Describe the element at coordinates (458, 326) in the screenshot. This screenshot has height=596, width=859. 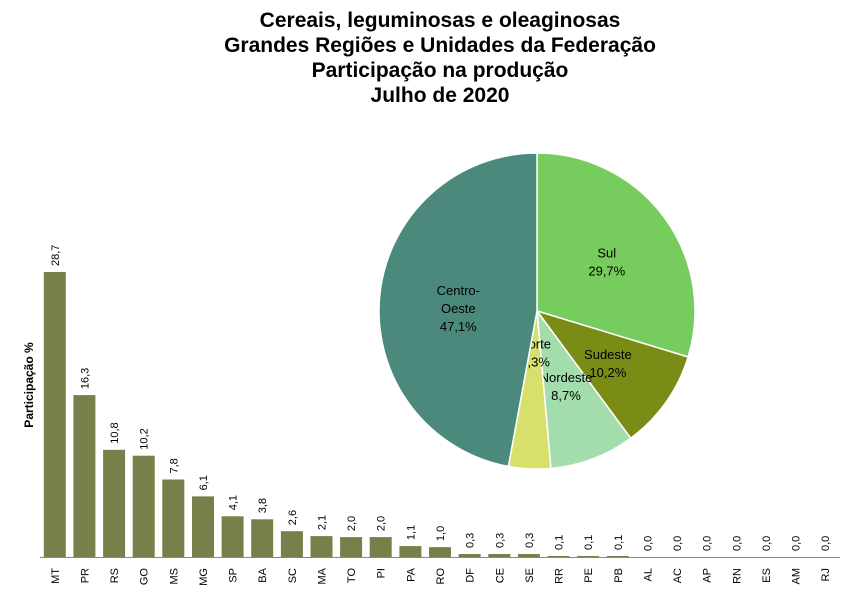
I see `pie-label-value: 47,1%` at that location.